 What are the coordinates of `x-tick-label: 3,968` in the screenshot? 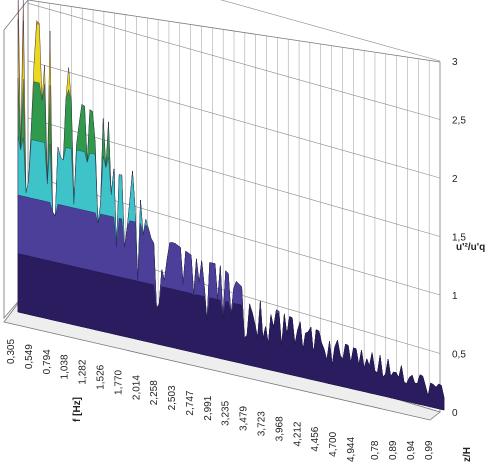 It's located at (279, 428).